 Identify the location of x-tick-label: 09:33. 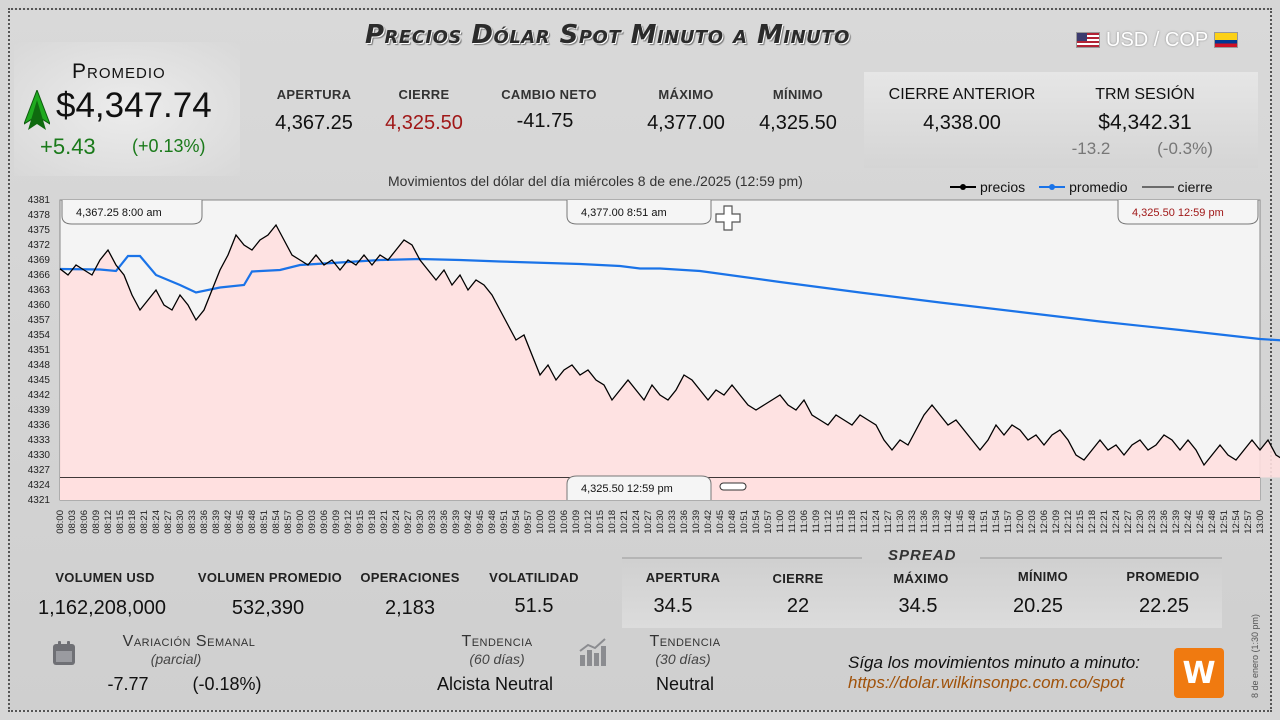
(432, 522).